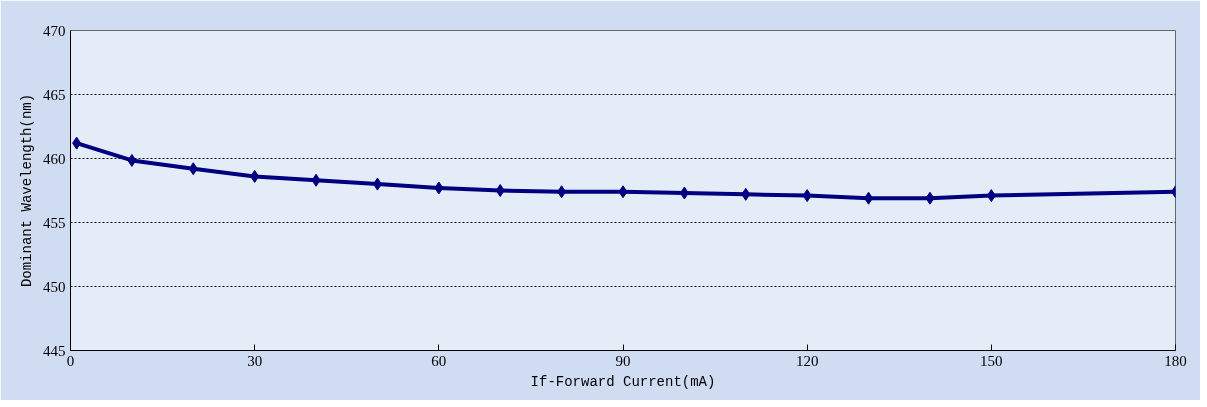  I want to click on y-tick-label: 460, so click(54, 158).